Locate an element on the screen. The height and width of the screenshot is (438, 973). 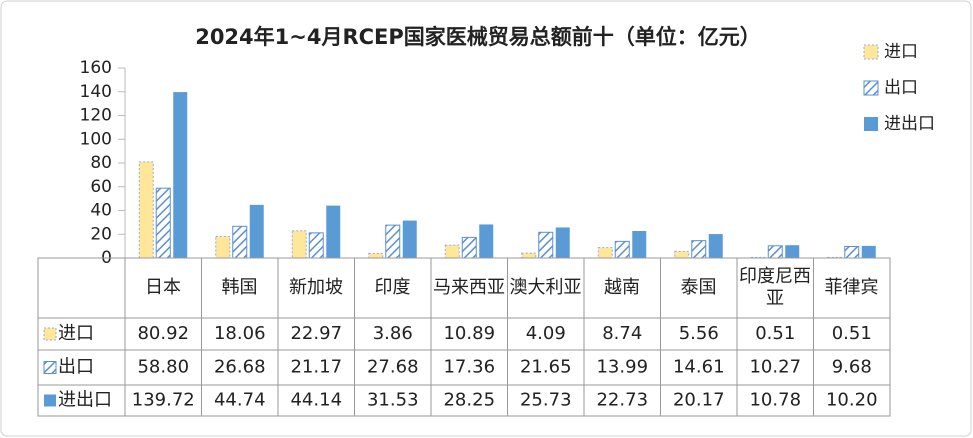
category-cell: 韩国 is located at coordinates (239, 287).